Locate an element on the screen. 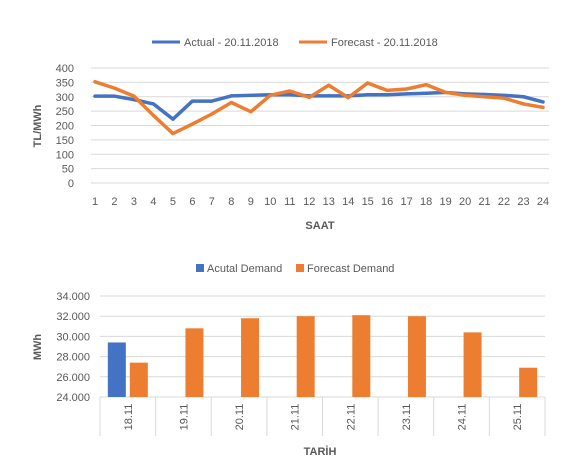  x-tick-label: 13 is located at coordinates (329, 202).